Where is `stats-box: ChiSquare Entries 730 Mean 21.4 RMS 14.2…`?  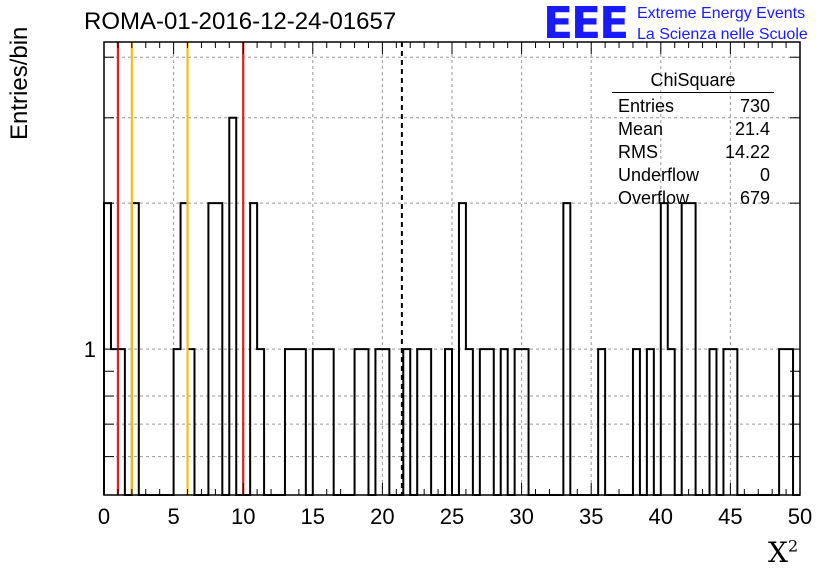
stats-box: ChiSquare Entries 730 Mean 21.4 RMS 14.2… is located at coordinates (693, 140).